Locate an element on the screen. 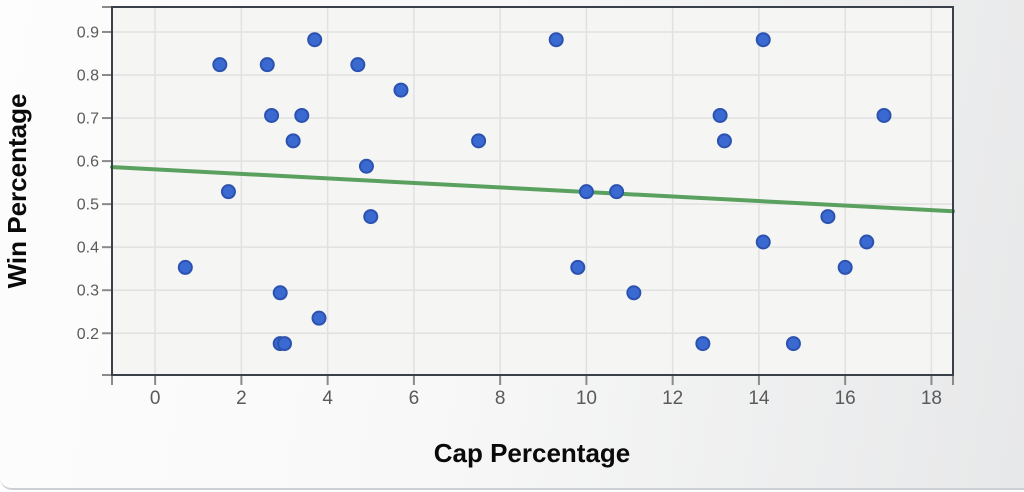  y-tick-label: 0.3 is located at coordinates (88, 291).